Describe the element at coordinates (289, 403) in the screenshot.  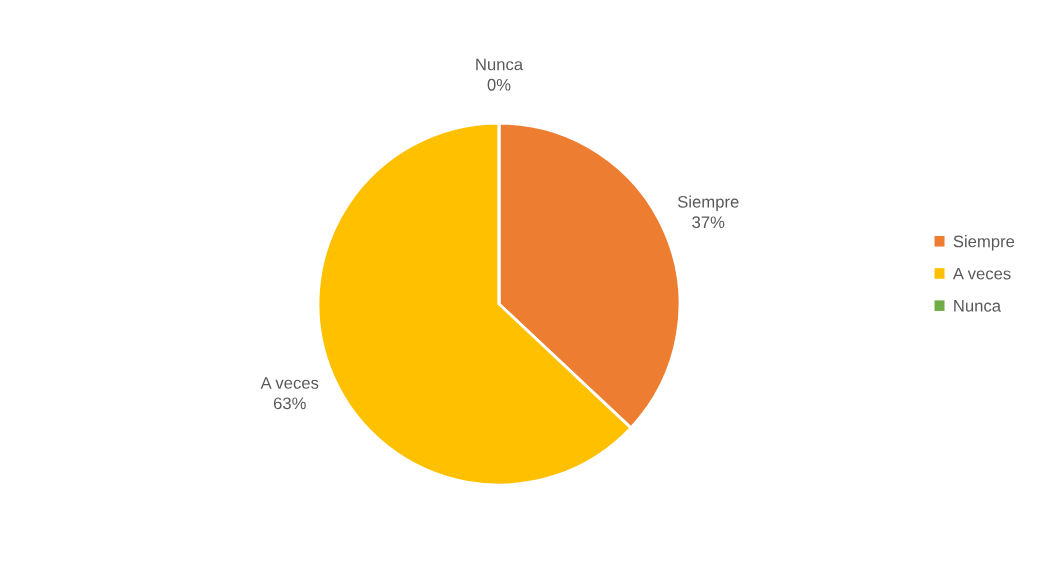
I see `data-label: 63%` at that location.